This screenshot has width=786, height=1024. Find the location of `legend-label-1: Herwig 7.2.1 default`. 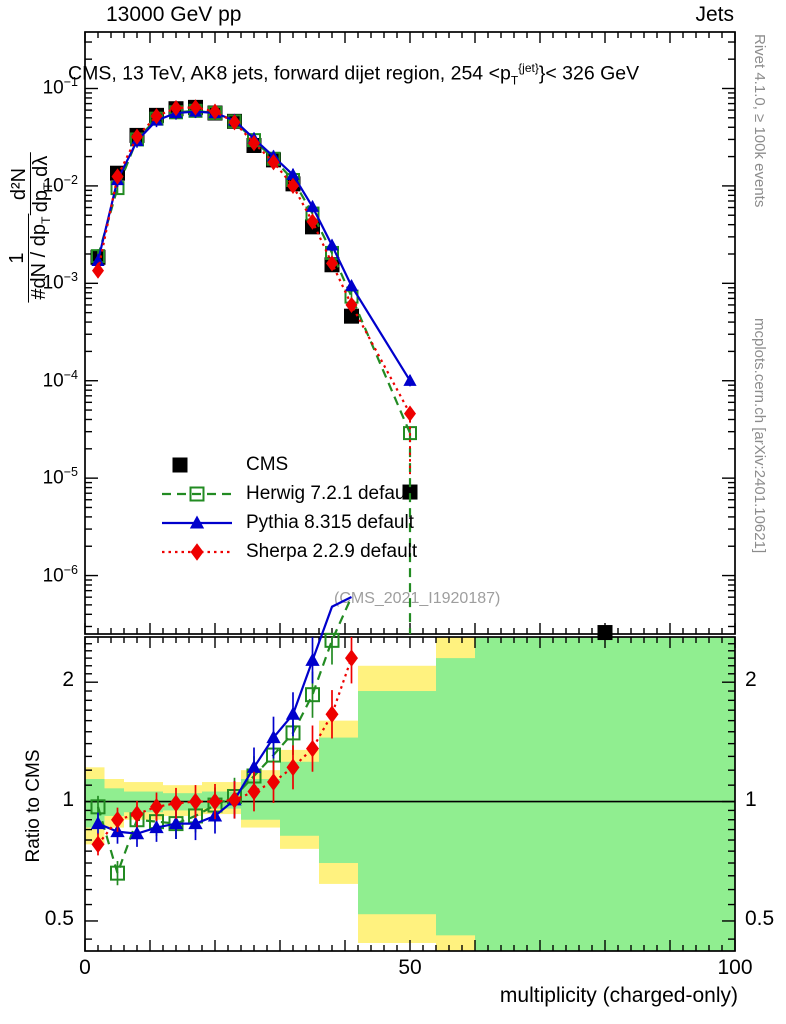

legend-label-1: Herwig 7.2.1 default is located at coordinates (330, 493).